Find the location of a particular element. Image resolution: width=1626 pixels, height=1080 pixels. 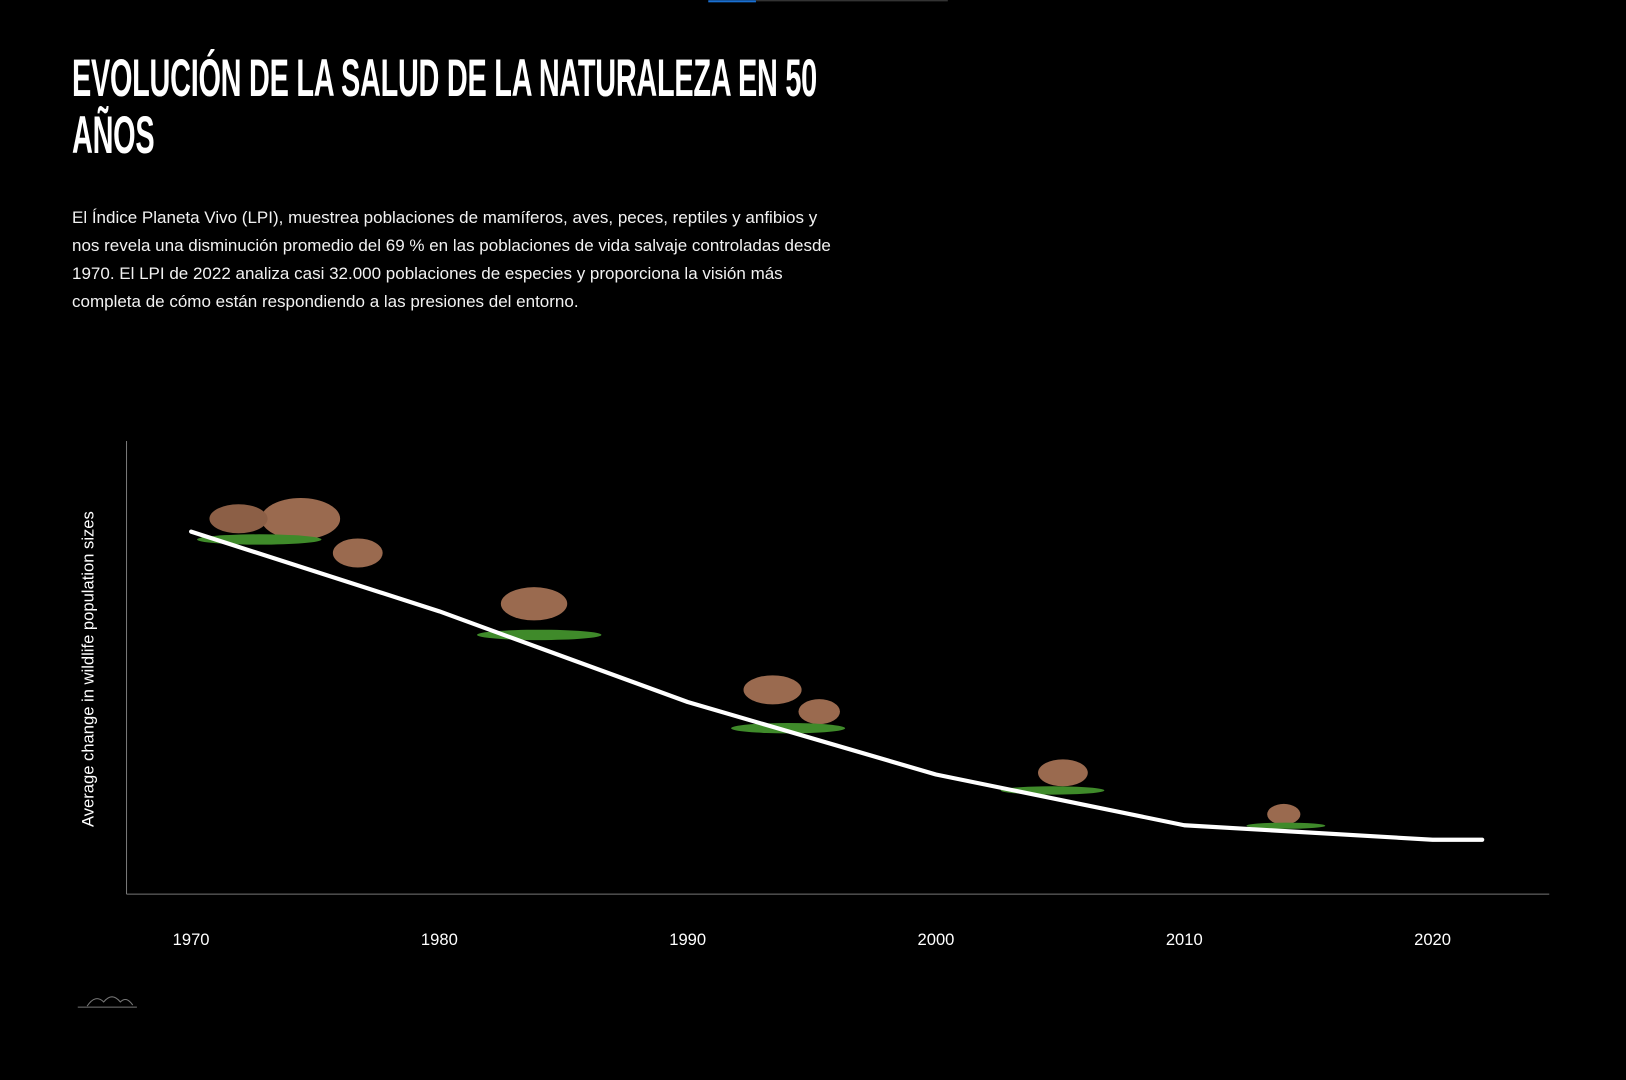

x-tick-label: 1970 is located at coordinates (191, 939).